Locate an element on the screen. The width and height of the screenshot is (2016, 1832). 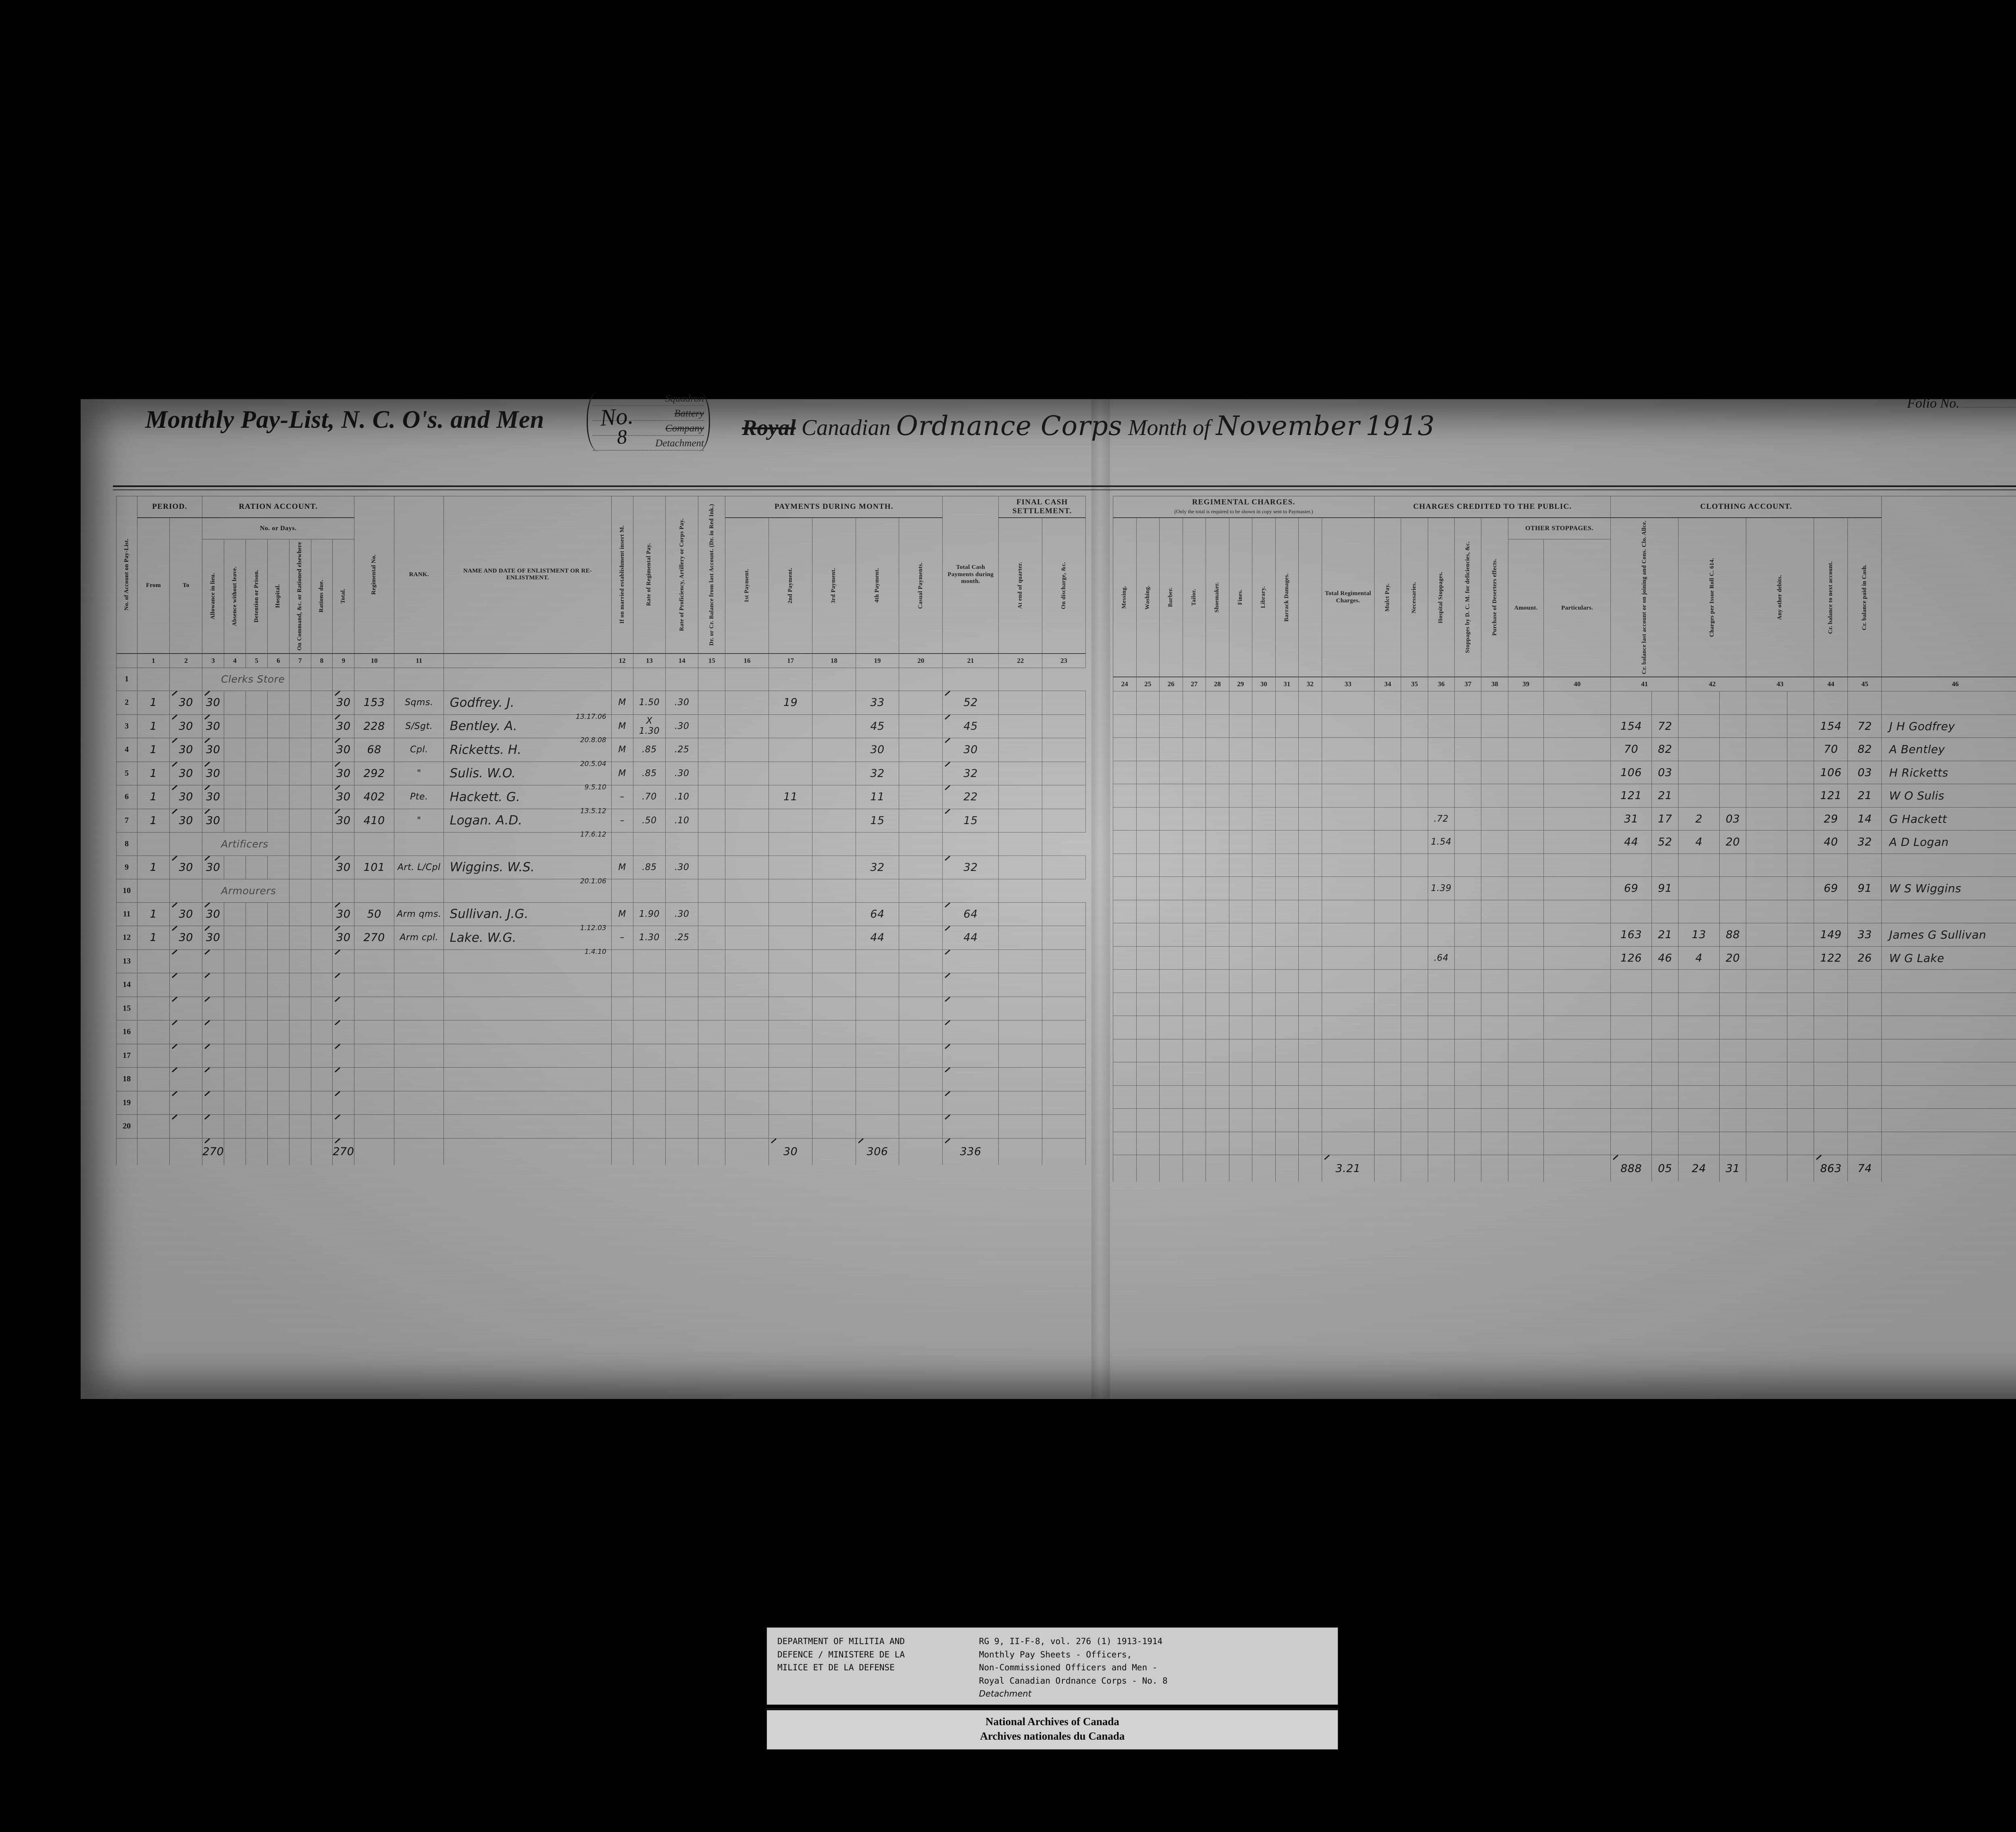
absence-without-leave is located at coordinates (235, 1103).